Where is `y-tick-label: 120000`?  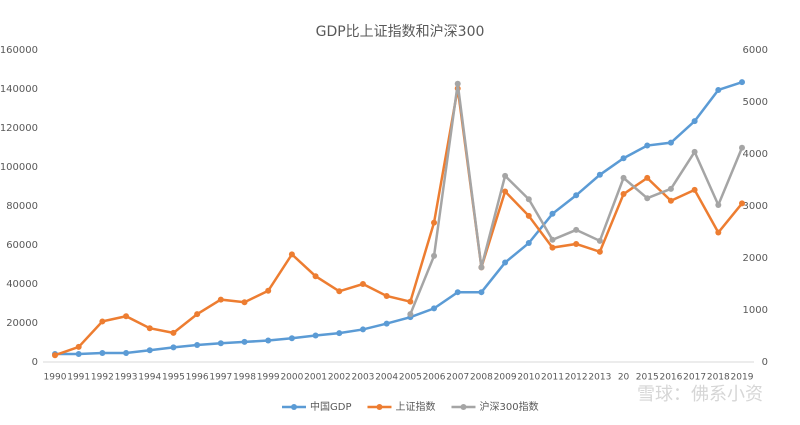 y-tick-label: 120000 is located at coordinates (19, 128).